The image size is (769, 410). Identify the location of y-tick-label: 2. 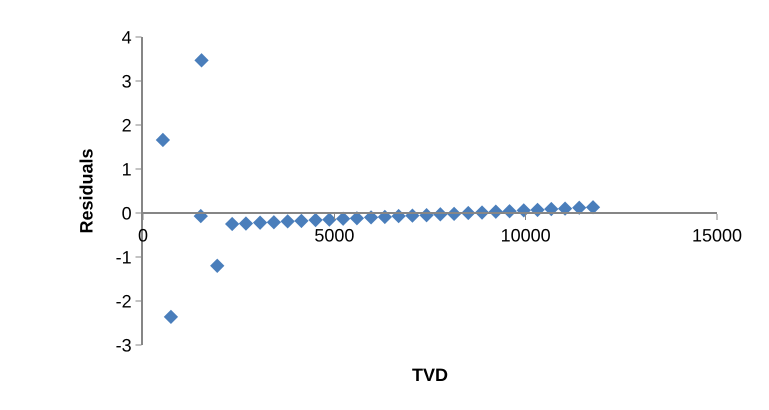
(127, 125).